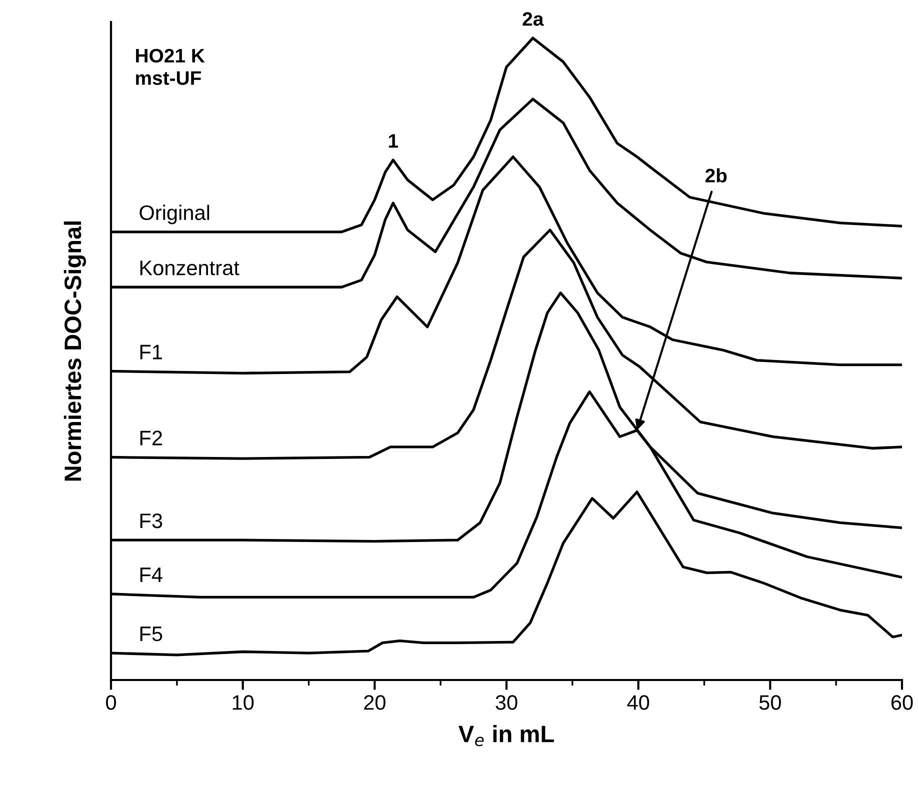  What do you see at coordinates (151, 634) in the screenshot?
I see `series-label: F5` at bounding box center [151, 634].